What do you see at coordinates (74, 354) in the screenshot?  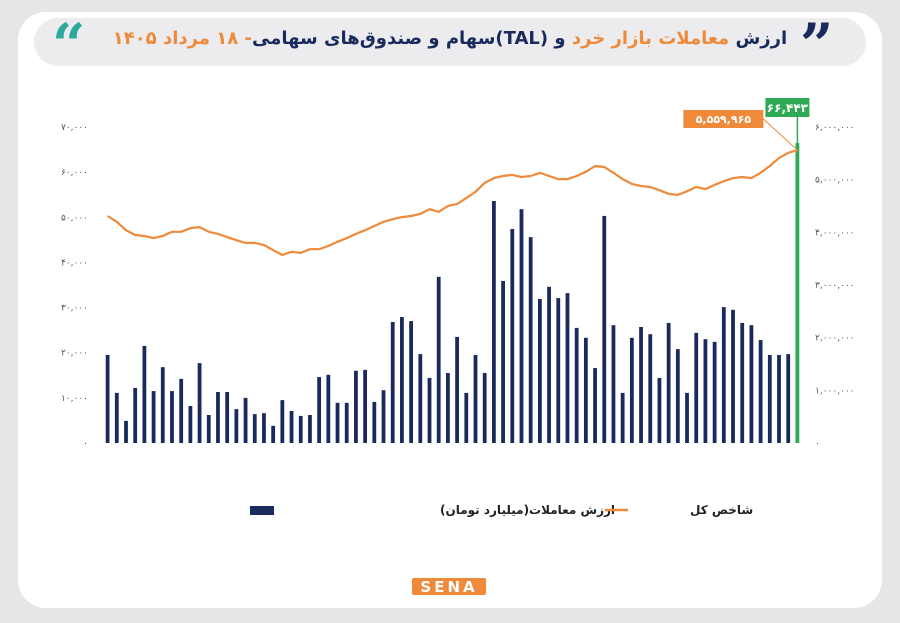 I see `y-tick-label: ۲۰,۰۰۰` at bounding box center [74, 354].